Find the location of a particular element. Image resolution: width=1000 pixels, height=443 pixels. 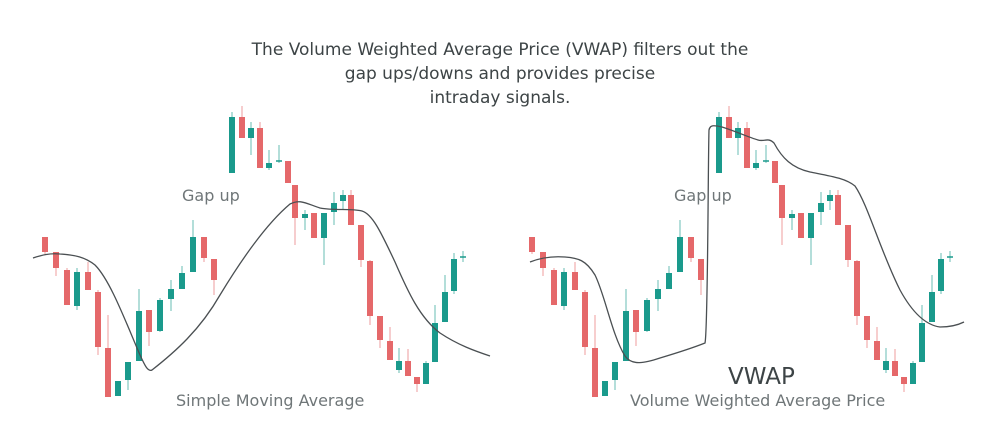

sma-label: Simple Moving Average is located at coordinates (270, 400).